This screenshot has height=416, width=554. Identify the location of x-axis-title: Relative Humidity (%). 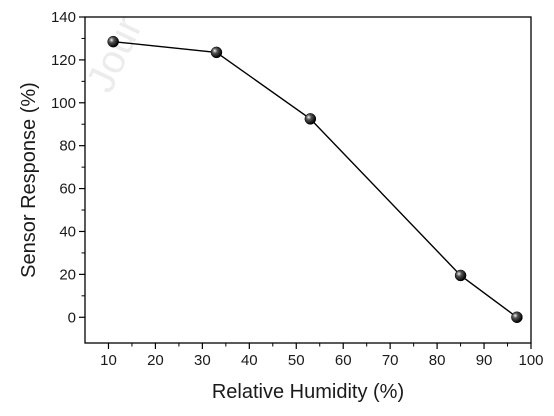
(308, 392).